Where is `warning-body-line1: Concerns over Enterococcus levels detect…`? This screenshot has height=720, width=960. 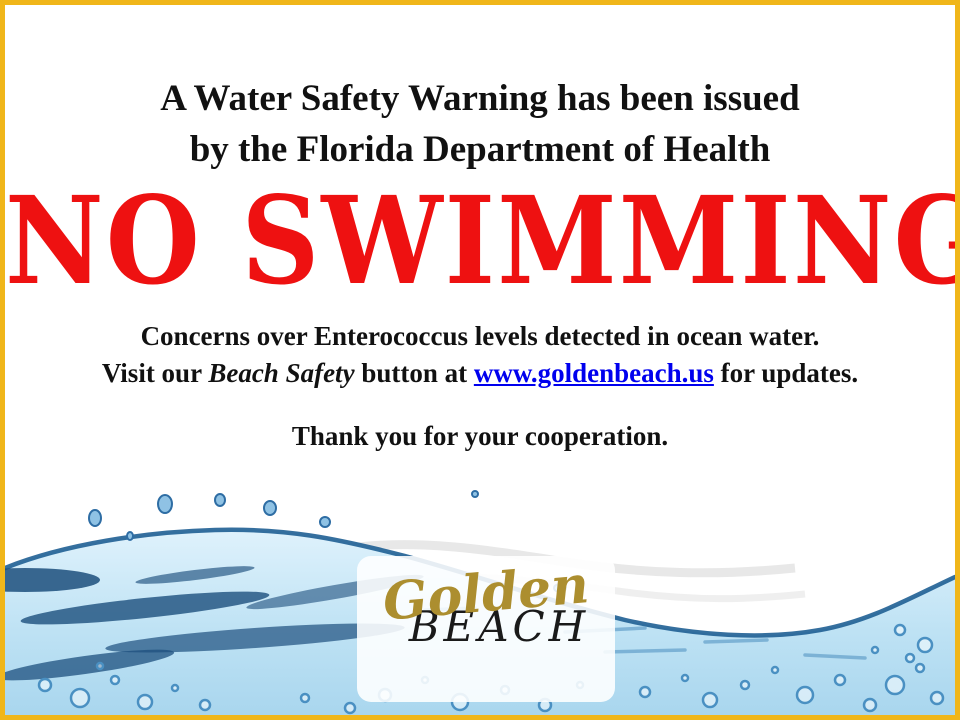
warning-body-line1: Concerns over Enterococcus levels detect… is located at coordinates (480, 336).